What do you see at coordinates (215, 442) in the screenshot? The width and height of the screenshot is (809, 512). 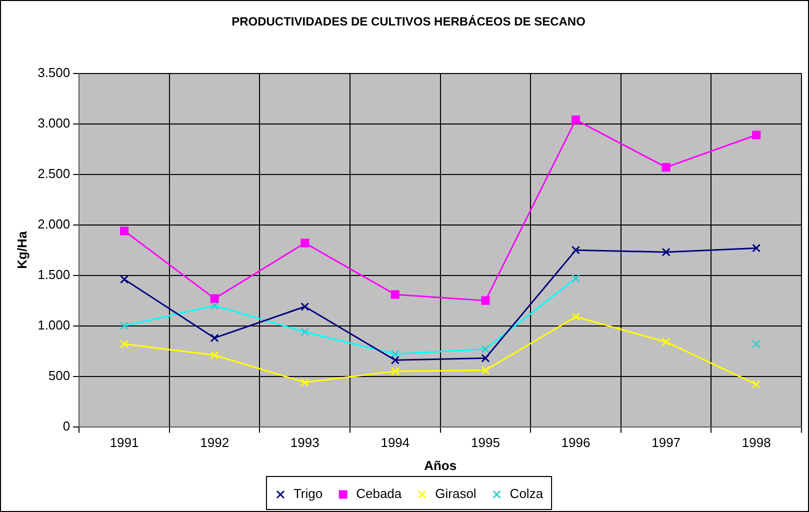 I see `x-tick-label: 1992` at bounding box center [215, 442].